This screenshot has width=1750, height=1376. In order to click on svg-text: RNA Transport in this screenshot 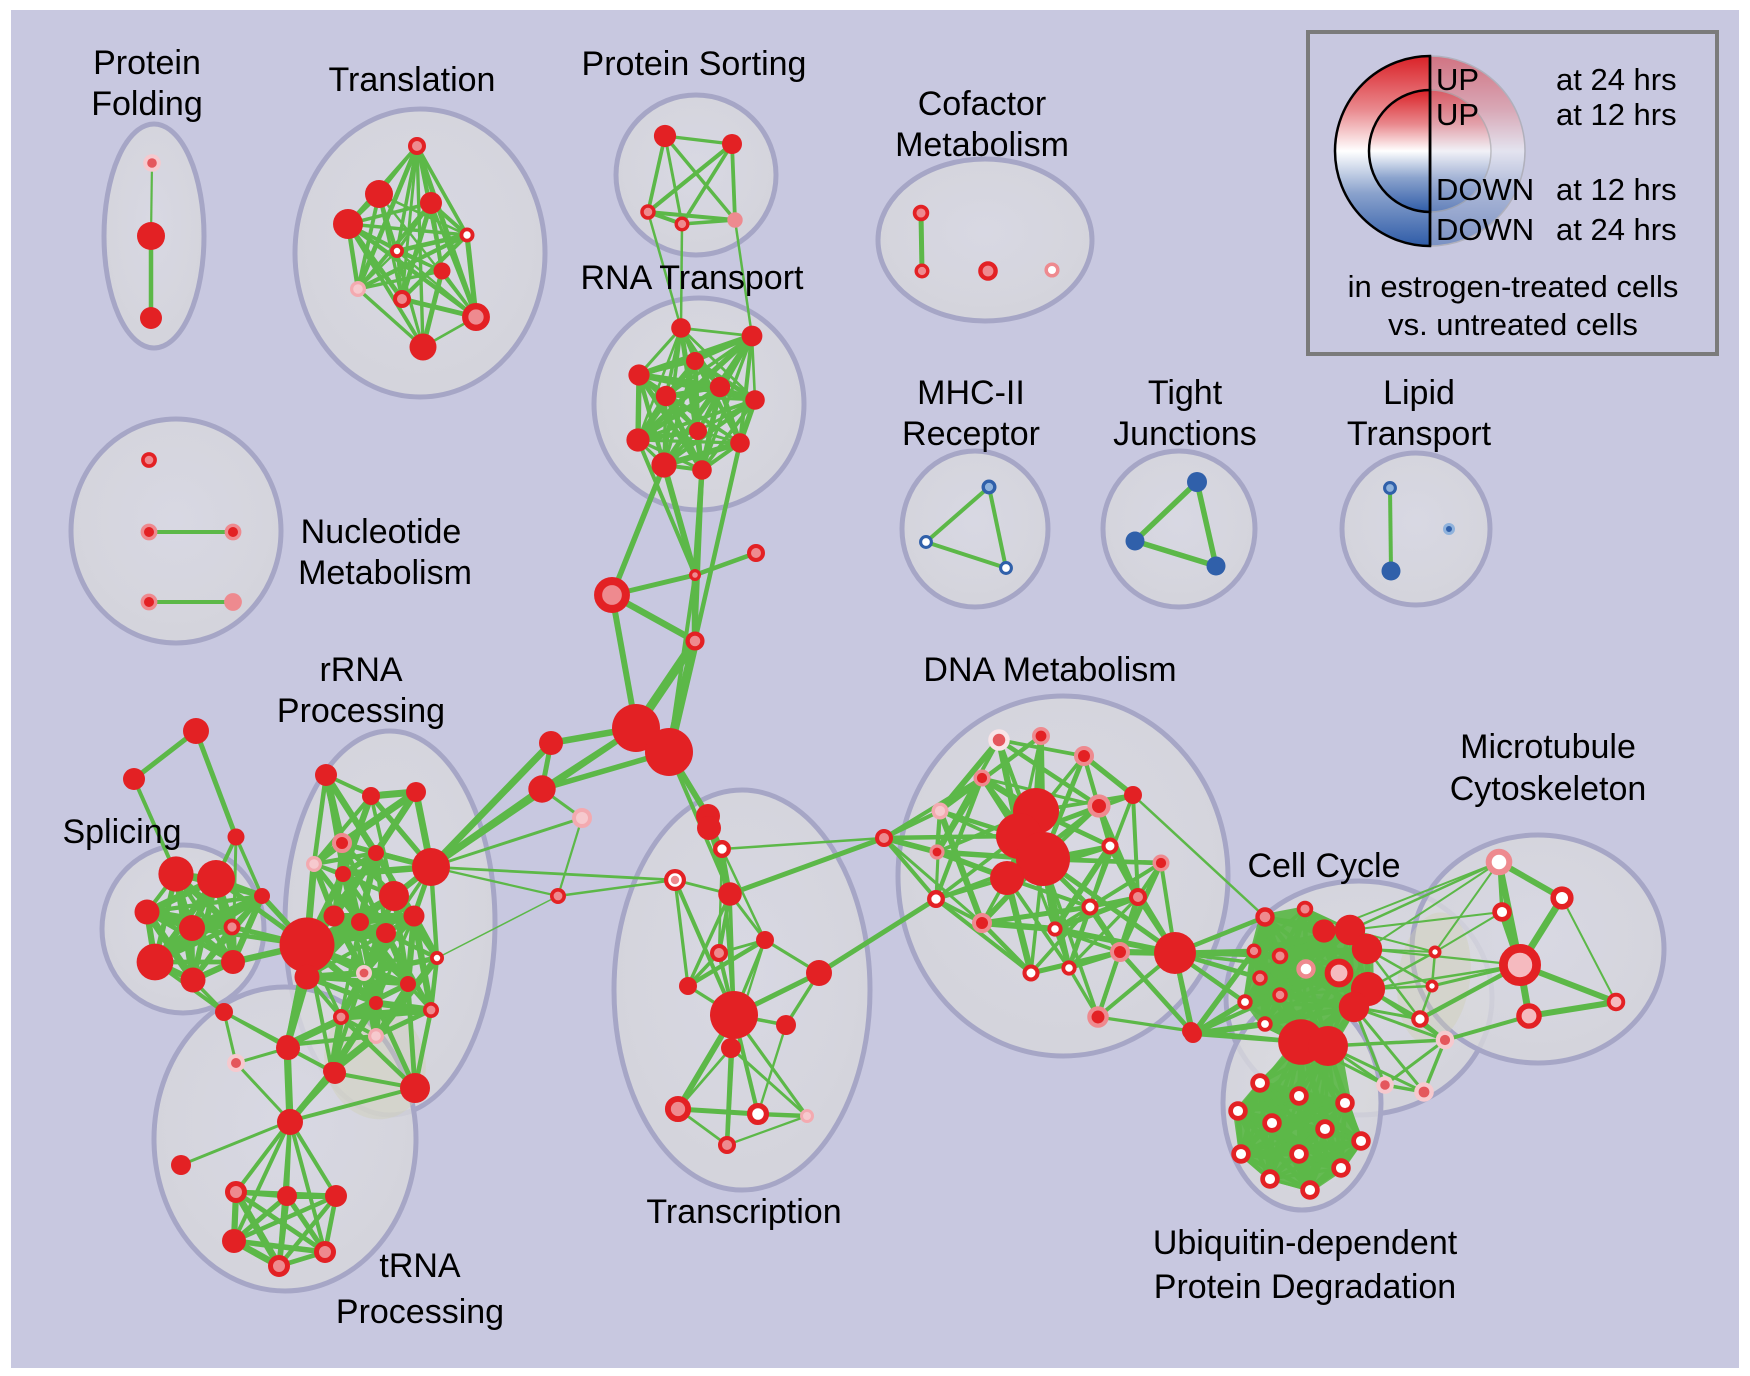, I will do `click(693, 278)`.